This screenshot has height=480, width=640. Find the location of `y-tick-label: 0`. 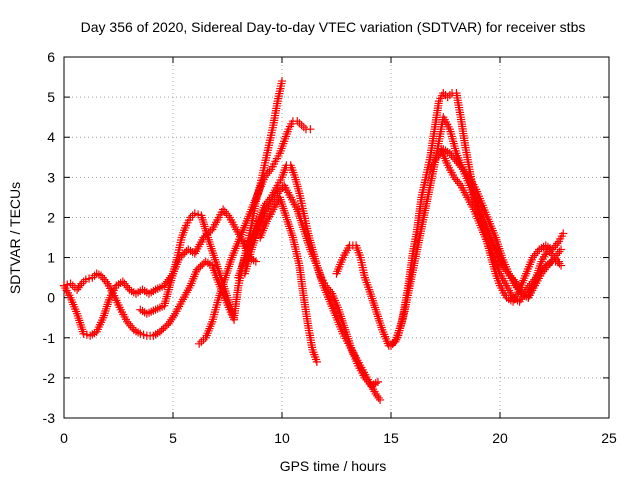

y-tick-label: 0 is located at coordinates (51, 298).